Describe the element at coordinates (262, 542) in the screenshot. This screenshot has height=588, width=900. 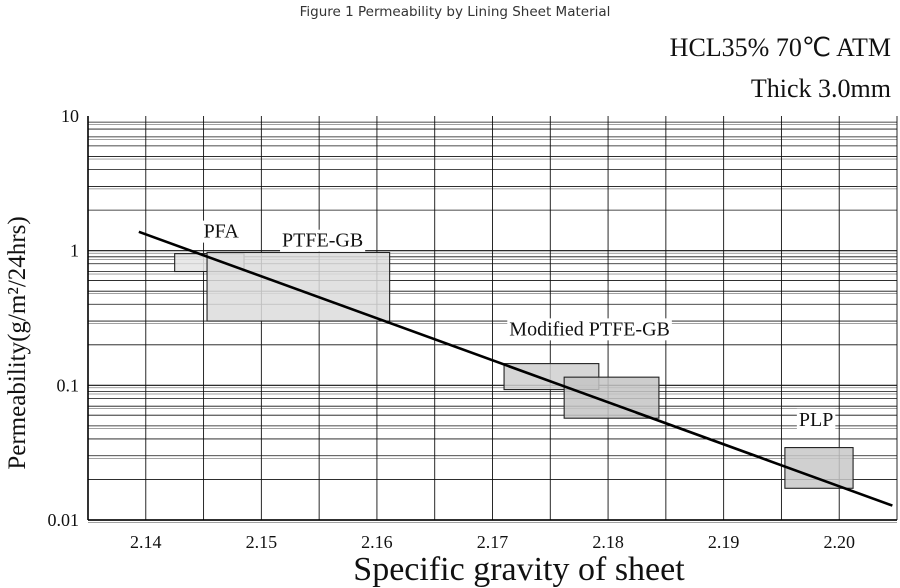
I see `x-tick-label: 2.15` at that location.